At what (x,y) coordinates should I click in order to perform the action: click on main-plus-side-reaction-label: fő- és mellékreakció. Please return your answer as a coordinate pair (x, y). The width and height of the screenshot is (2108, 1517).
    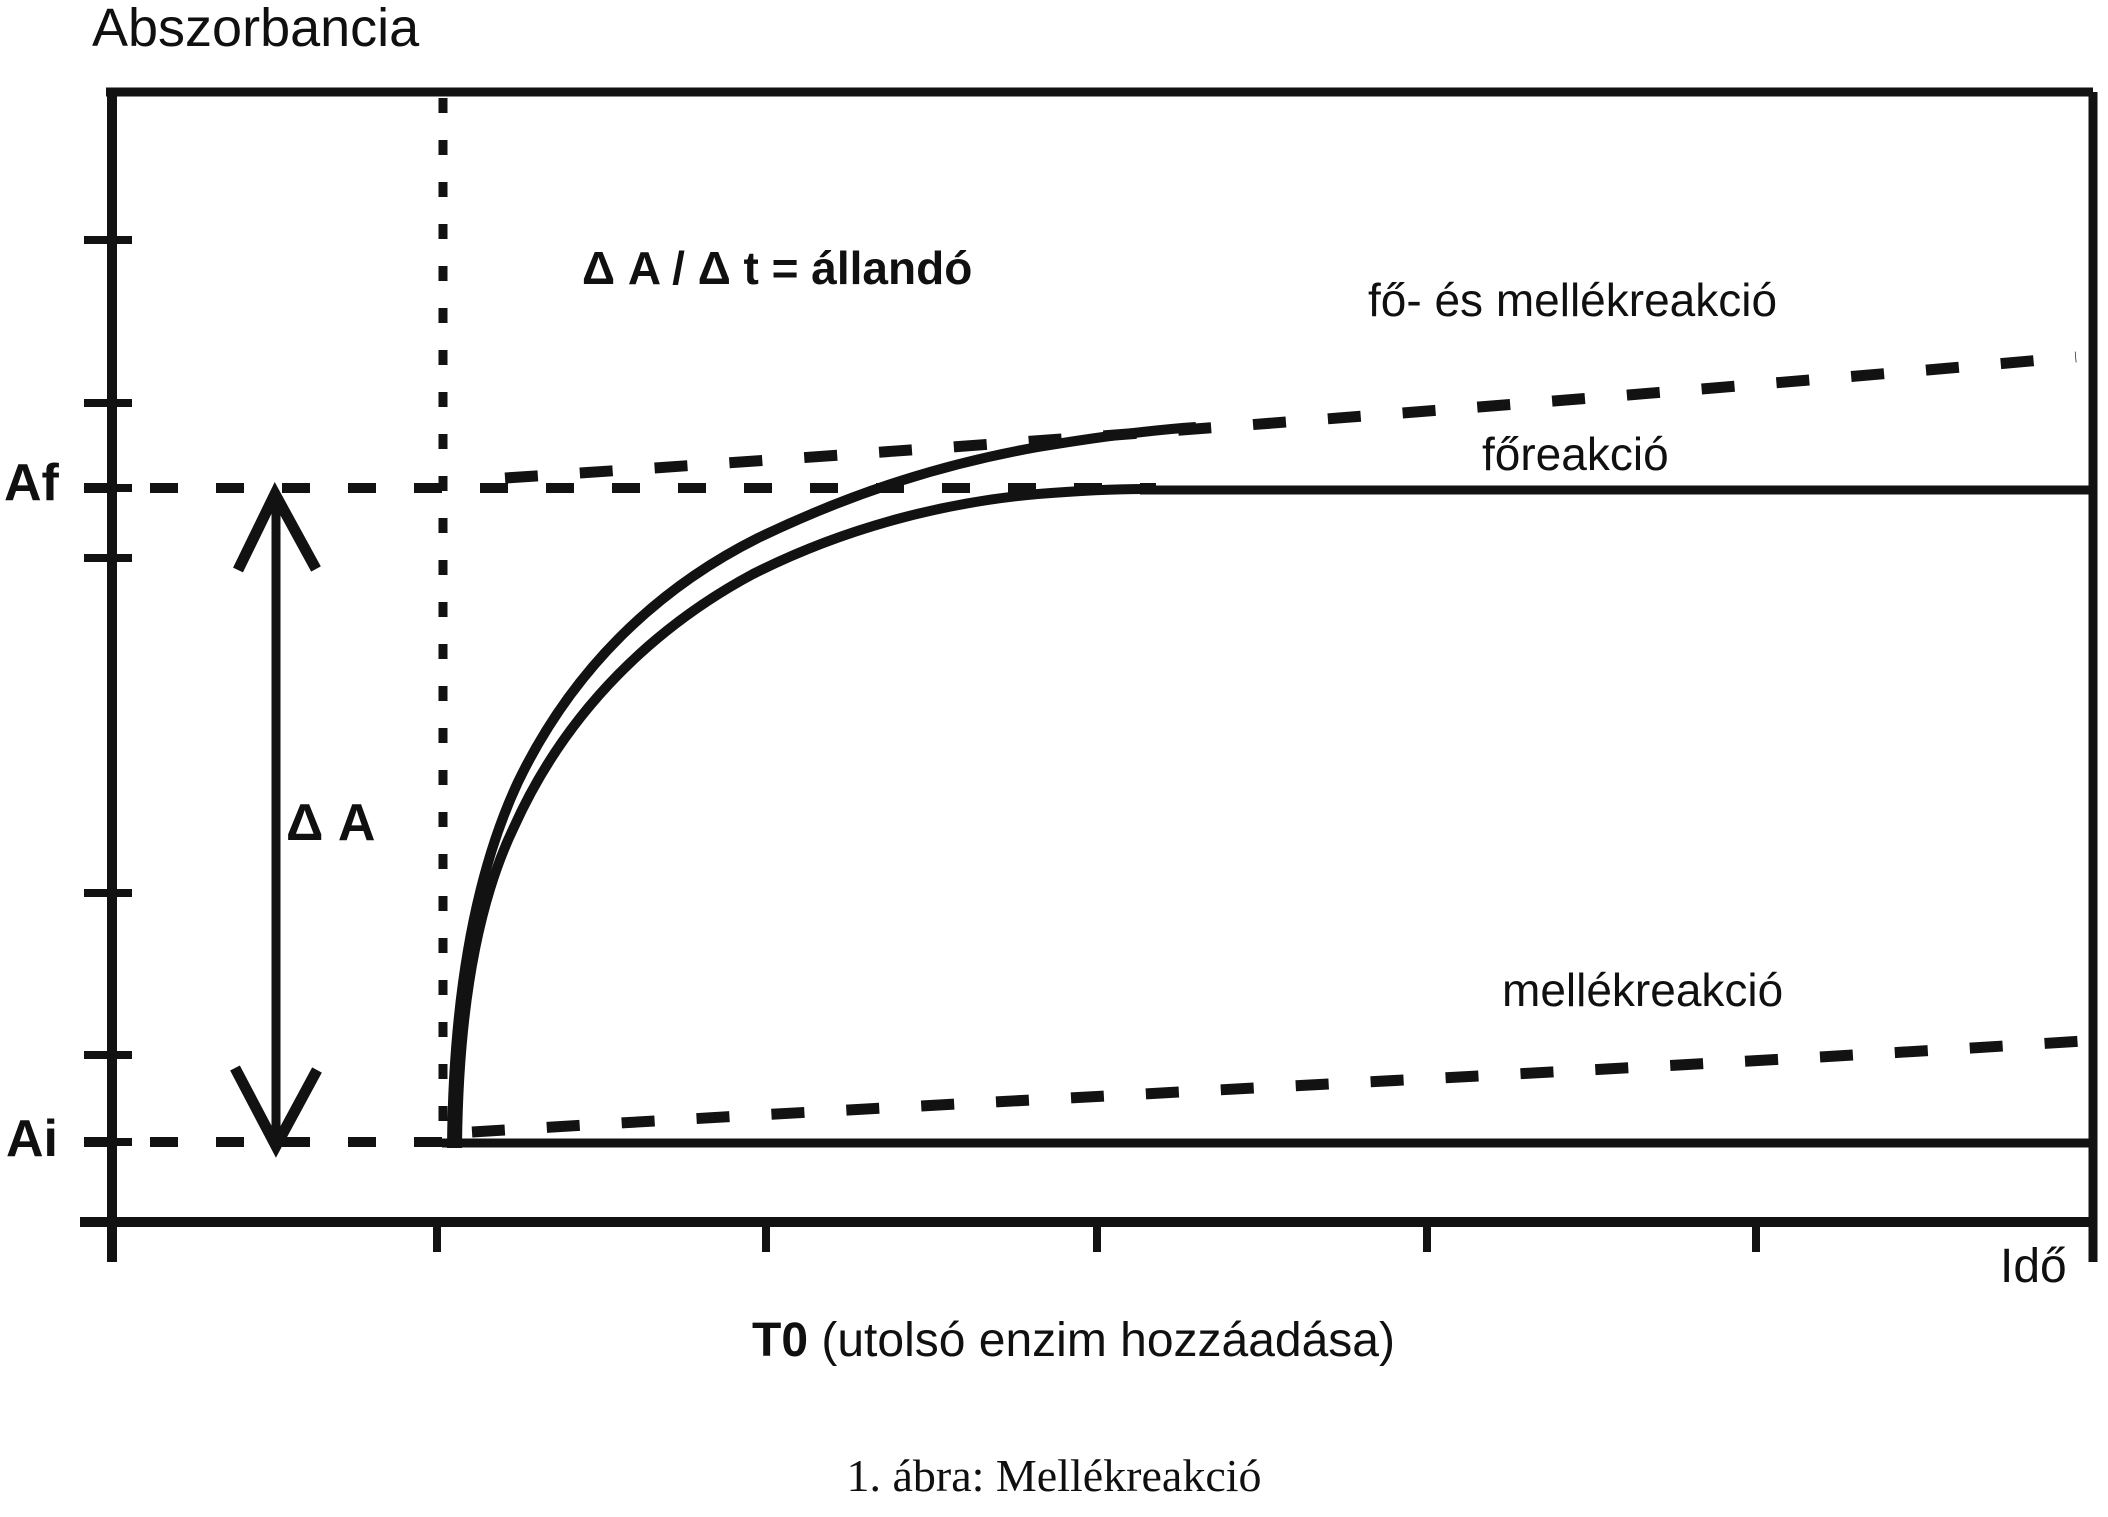
    Looking at the image, I should click on (1573, 300).